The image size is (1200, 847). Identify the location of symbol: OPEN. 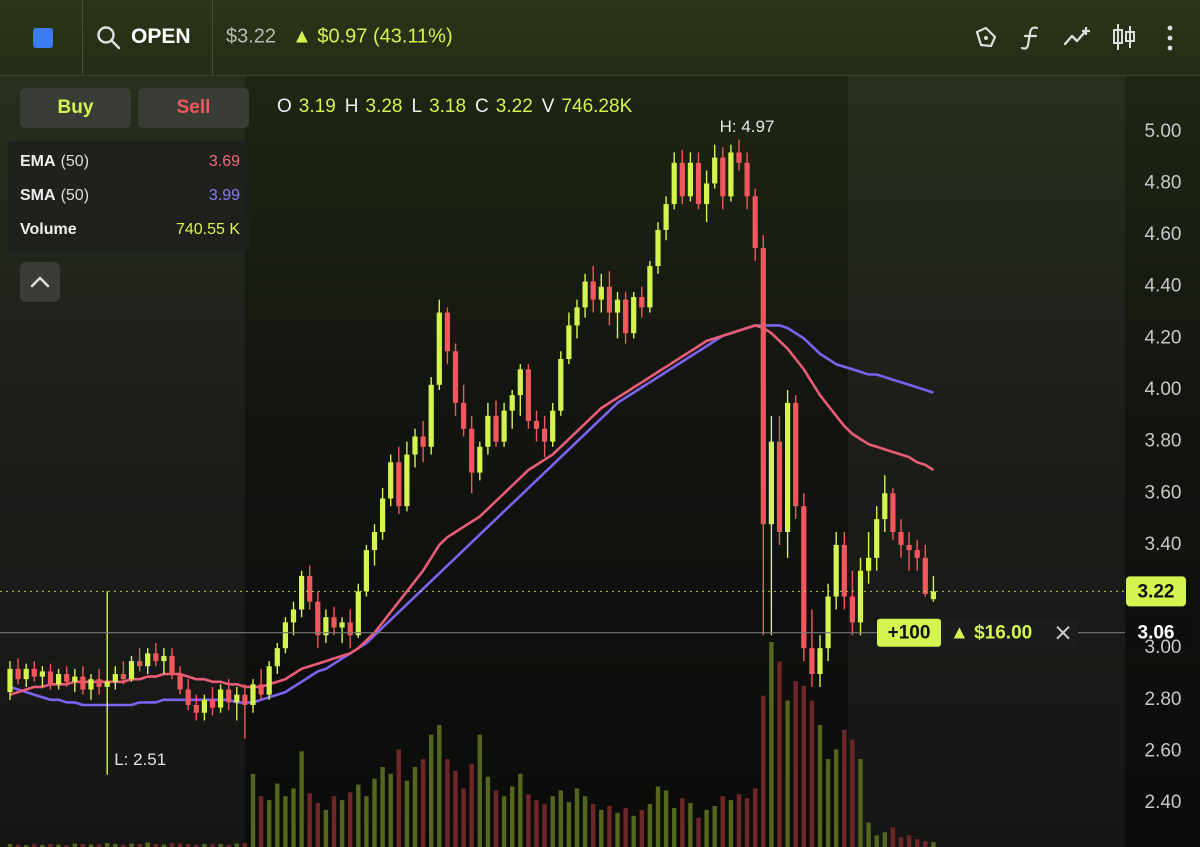
(161, 36).